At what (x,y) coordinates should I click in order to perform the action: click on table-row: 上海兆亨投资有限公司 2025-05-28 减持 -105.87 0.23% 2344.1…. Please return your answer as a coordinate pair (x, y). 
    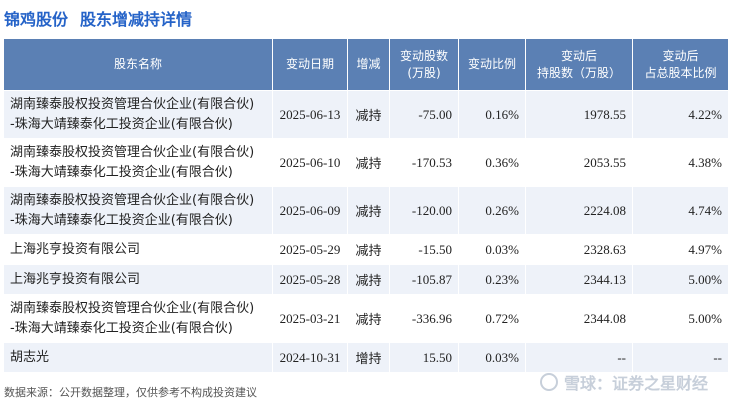
    Looking at the image, I should click on (366, 279).